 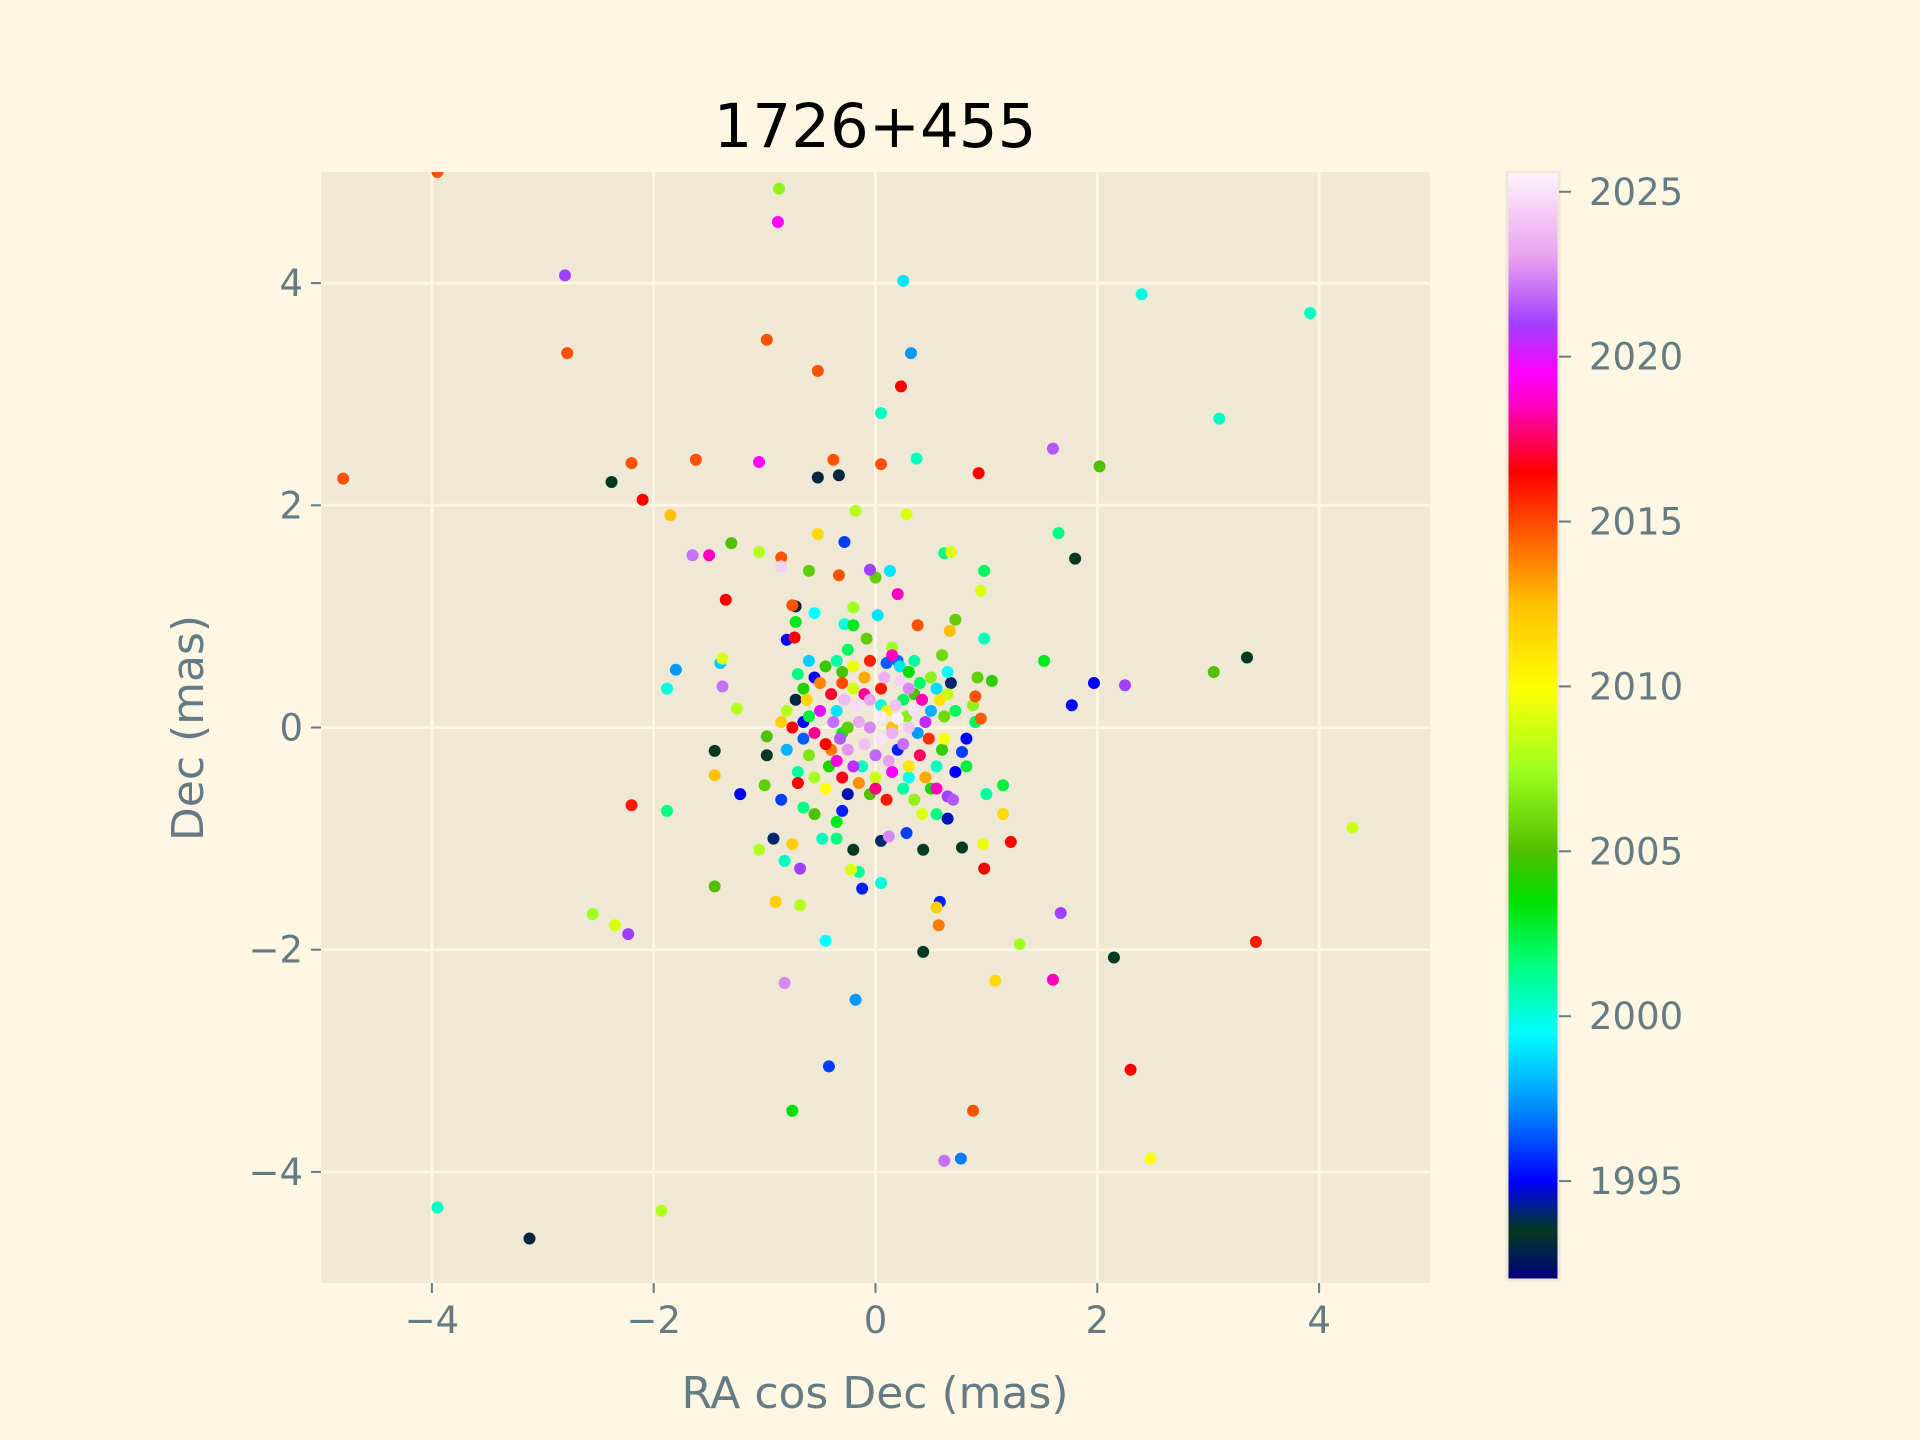 I want to click on y-axis: −4 −2 0 2 4, so click(x=284, y=728).